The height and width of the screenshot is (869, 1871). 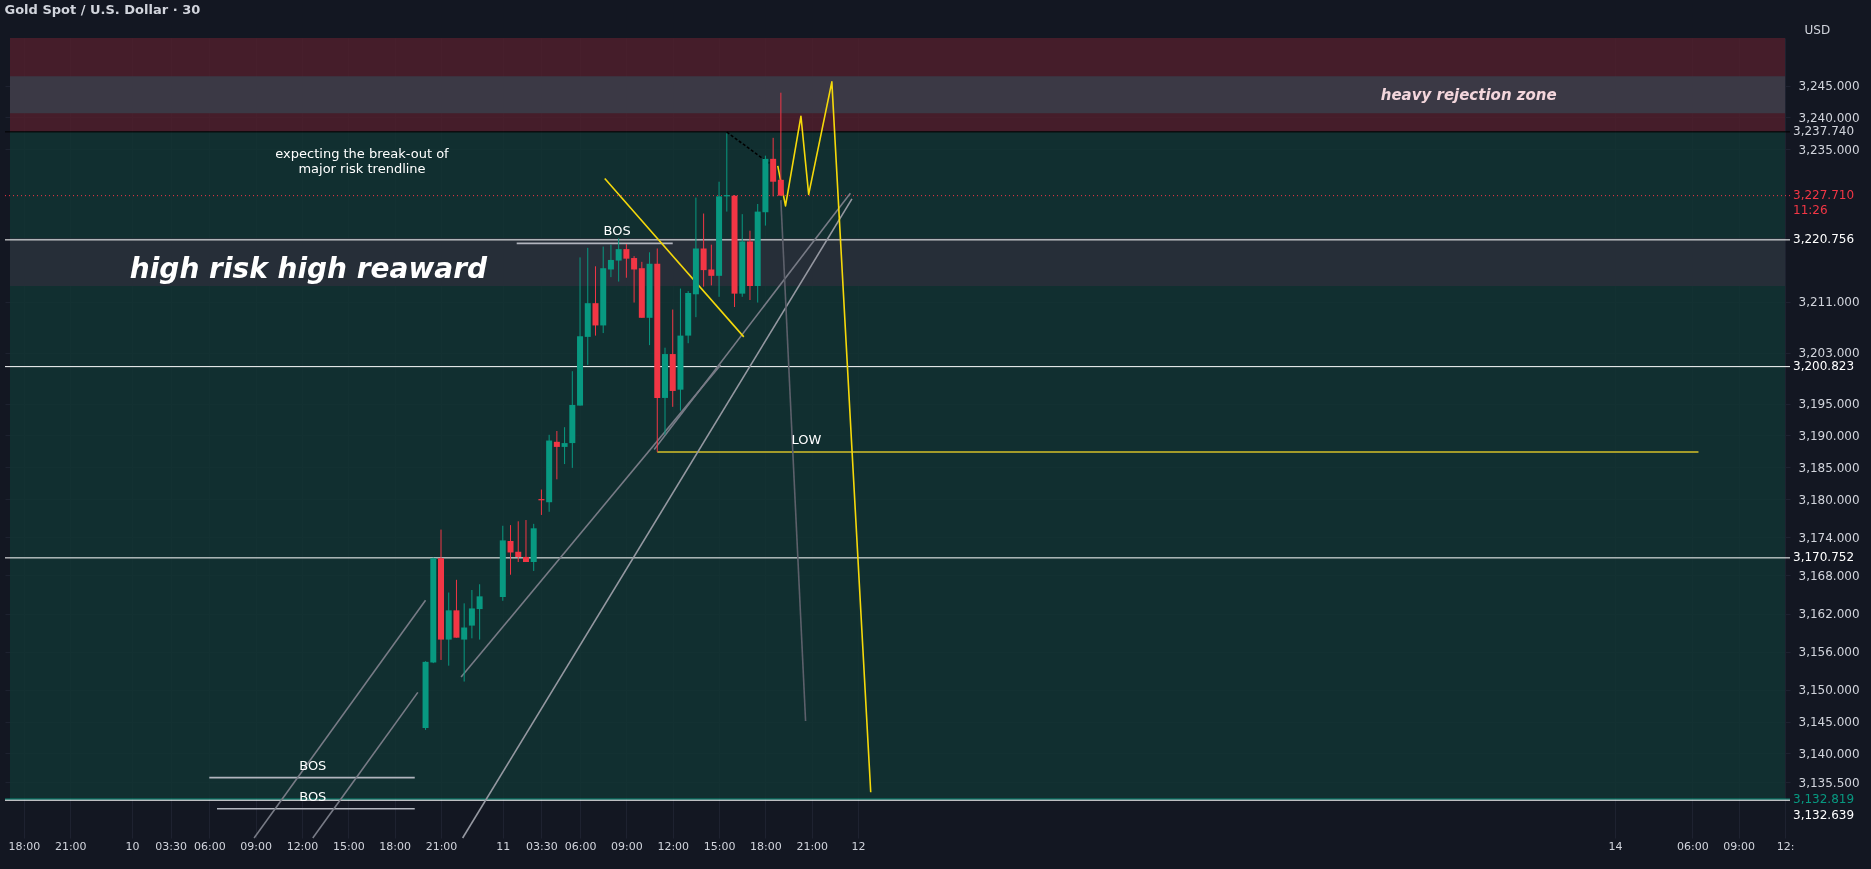 What do you see at coordinates (1829, 117) in the screenshot?
I see `y-tick-label: 3,240.000` at bounding box center [1829, 117].